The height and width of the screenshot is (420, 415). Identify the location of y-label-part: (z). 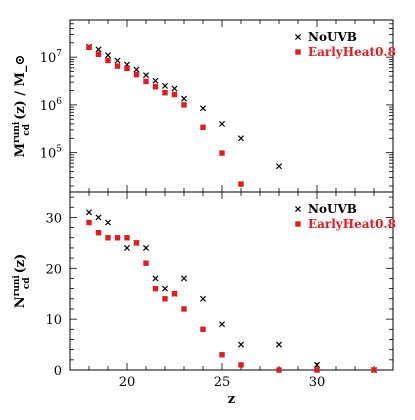
(20, 264).